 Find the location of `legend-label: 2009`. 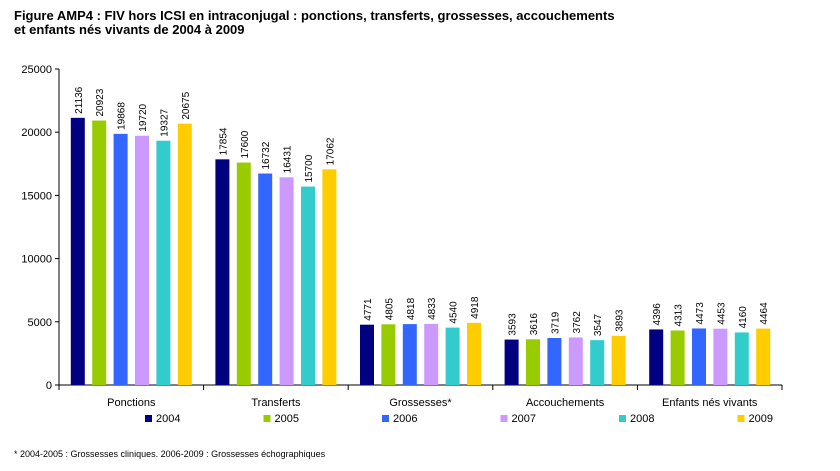

legend-label: 2009 is located at coordinates (761, 419).